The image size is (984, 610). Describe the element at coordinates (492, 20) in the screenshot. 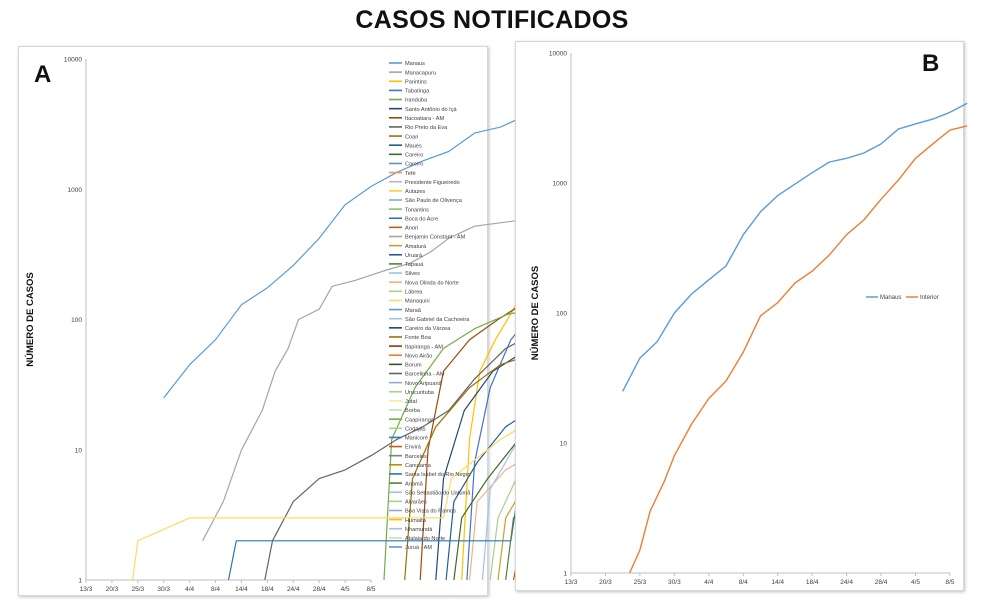

I see `main-title: CASOS NOTIFICADOS` at that location.